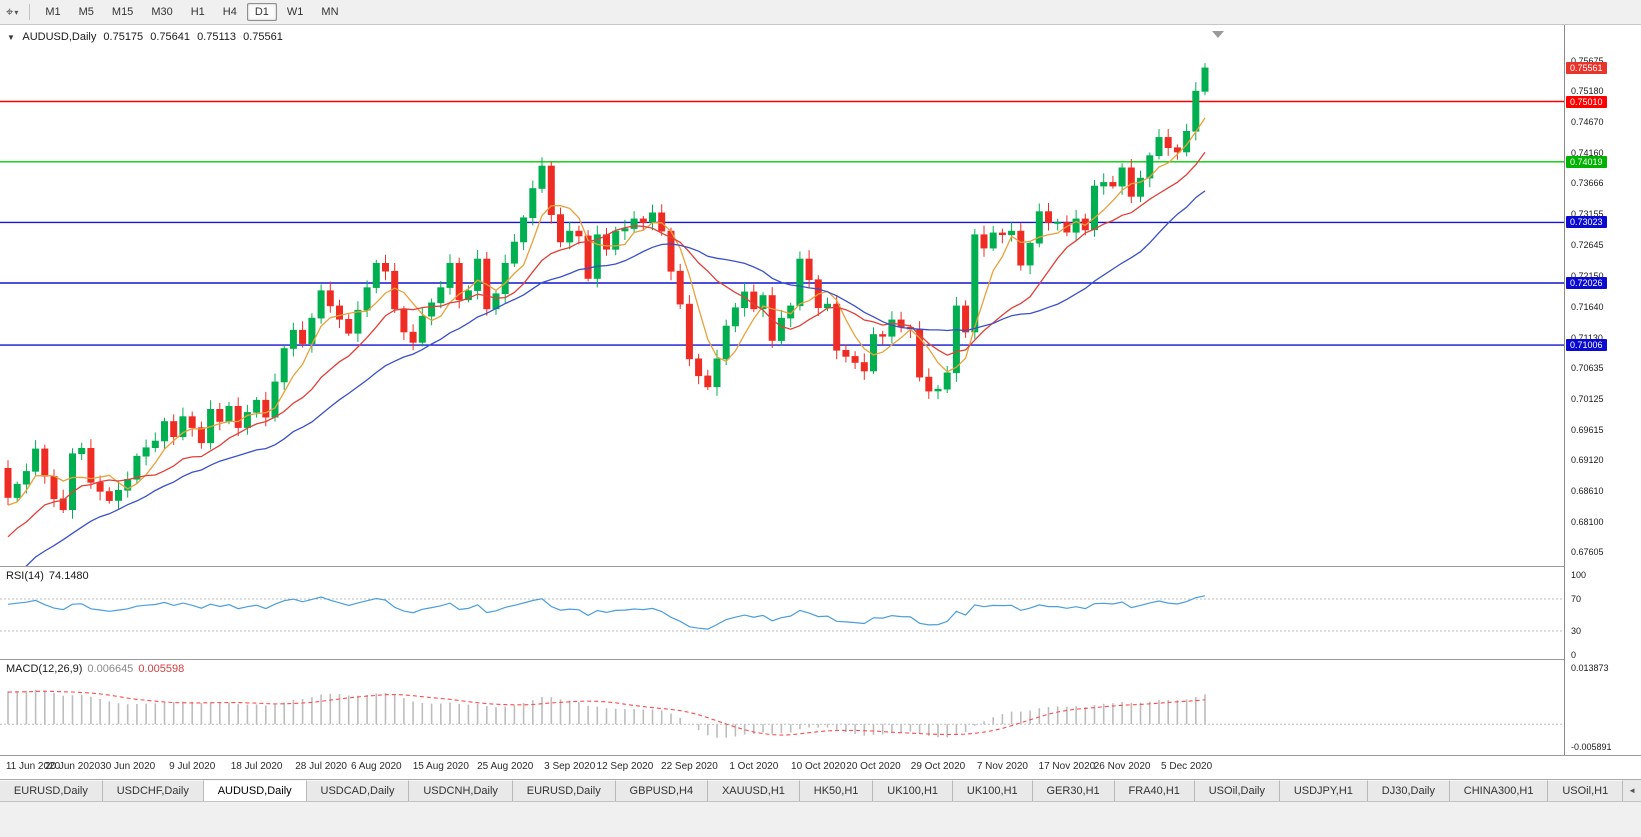  What do you see at coordinates (913, 790) in the screenshot?
I see `chart-tab-9-uk100-h1: UK100,H1` at bounding box center [913, 790].